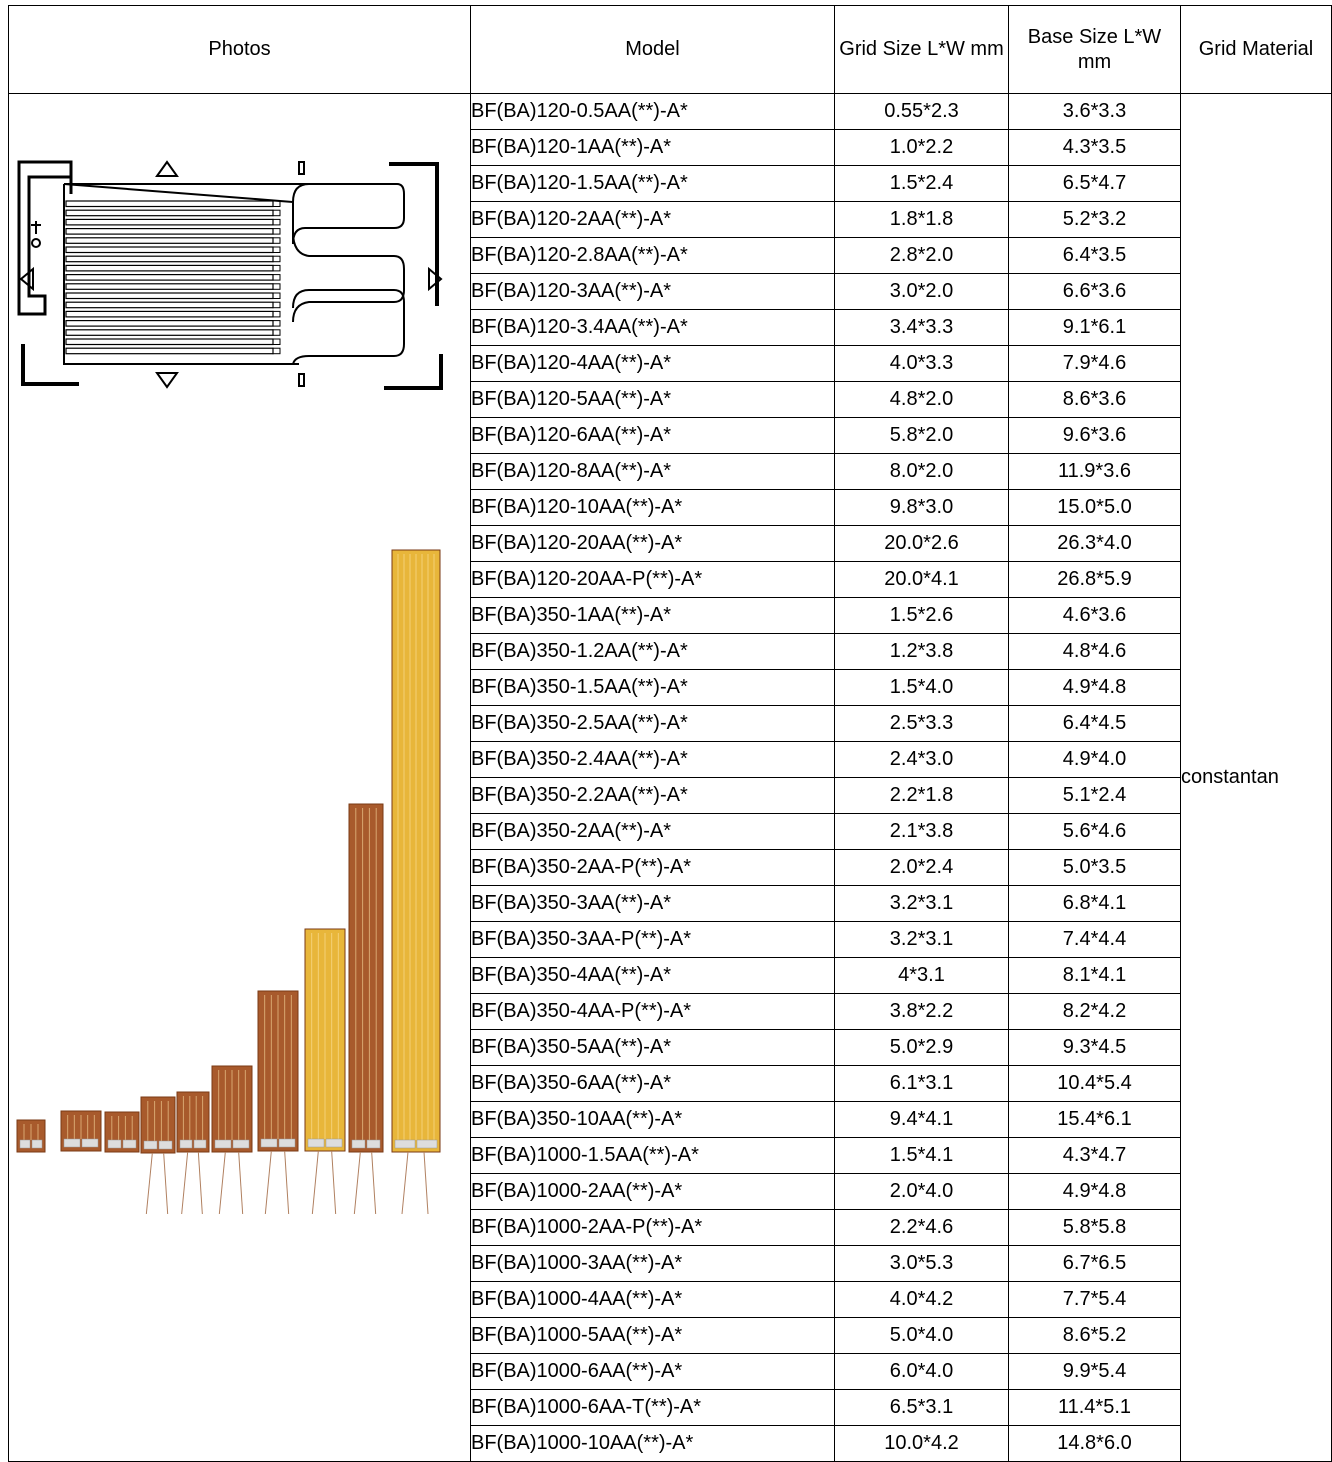 The width and height of the screenshot is (1332, 1462). I want to click on base-size-cell: 15.0*5.0, so click(1094, 507).